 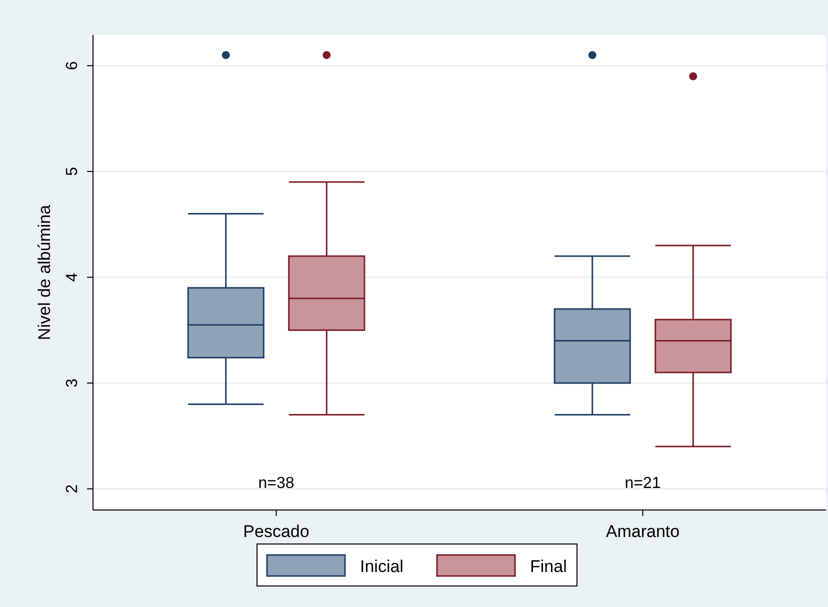 I want to click on annotation: n=21, so click(x=642, y=483).